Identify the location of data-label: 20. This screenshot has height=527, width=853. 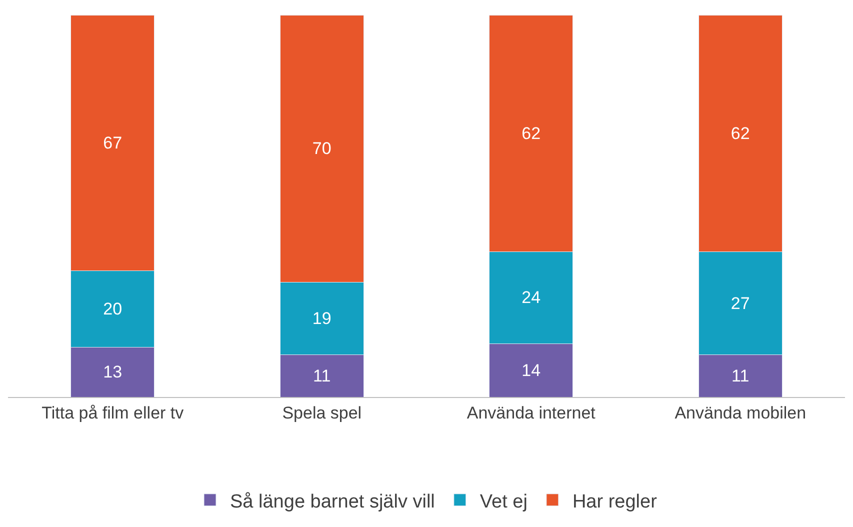
(112, 309).